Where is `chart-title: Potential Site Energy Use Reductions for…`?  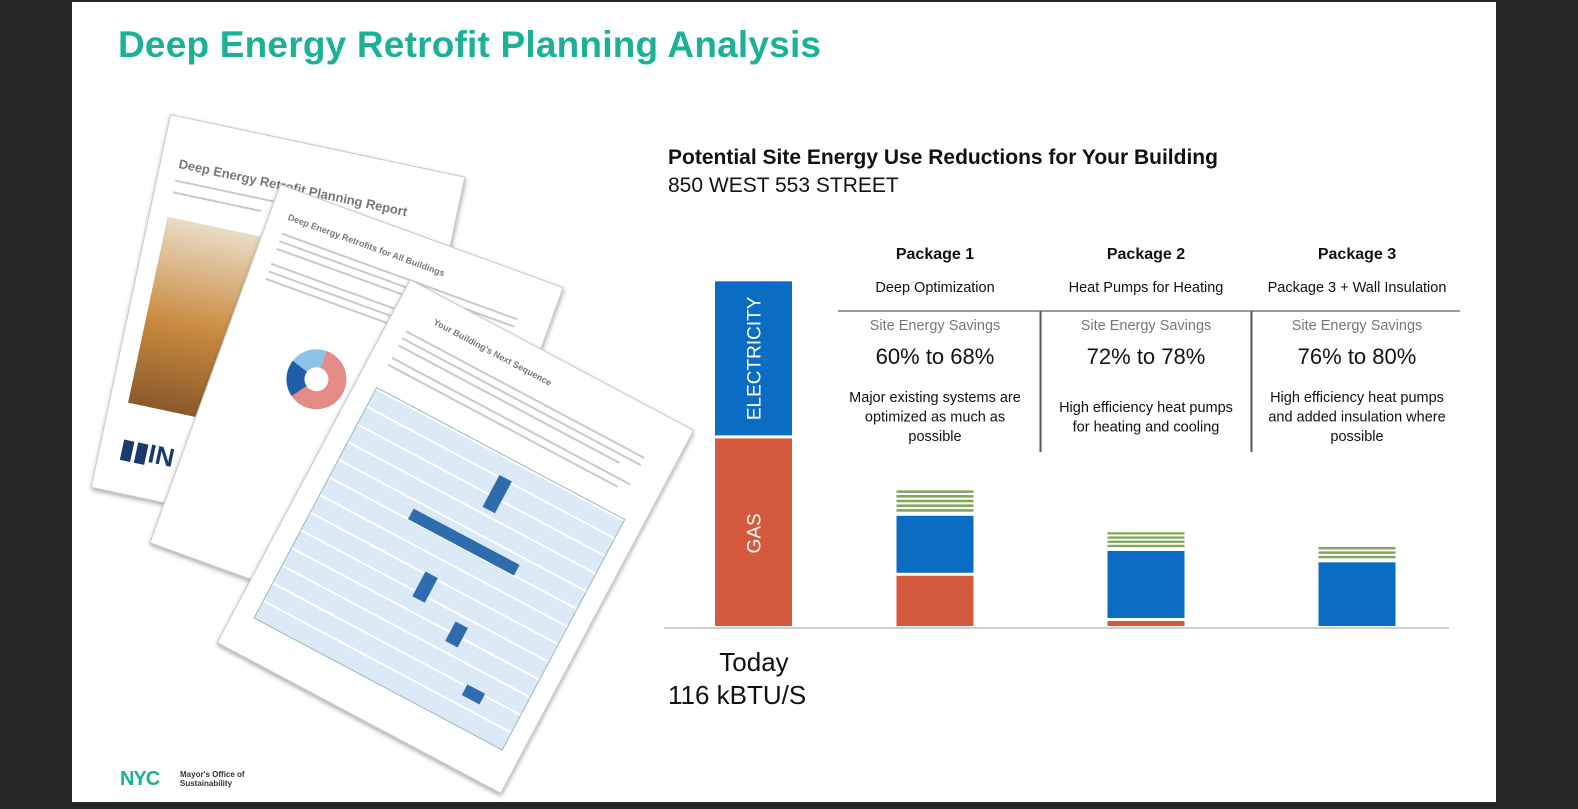
chart-title: Potential Site Energy Use Reductions for… is located at coordinates (943, 157).